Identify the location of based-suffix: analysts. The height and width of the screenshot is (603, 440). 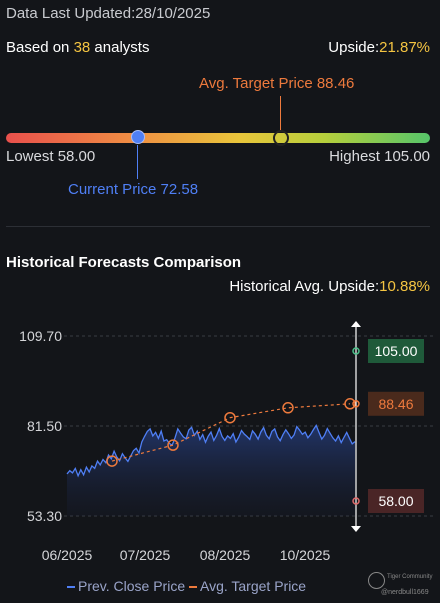
(120, 47).